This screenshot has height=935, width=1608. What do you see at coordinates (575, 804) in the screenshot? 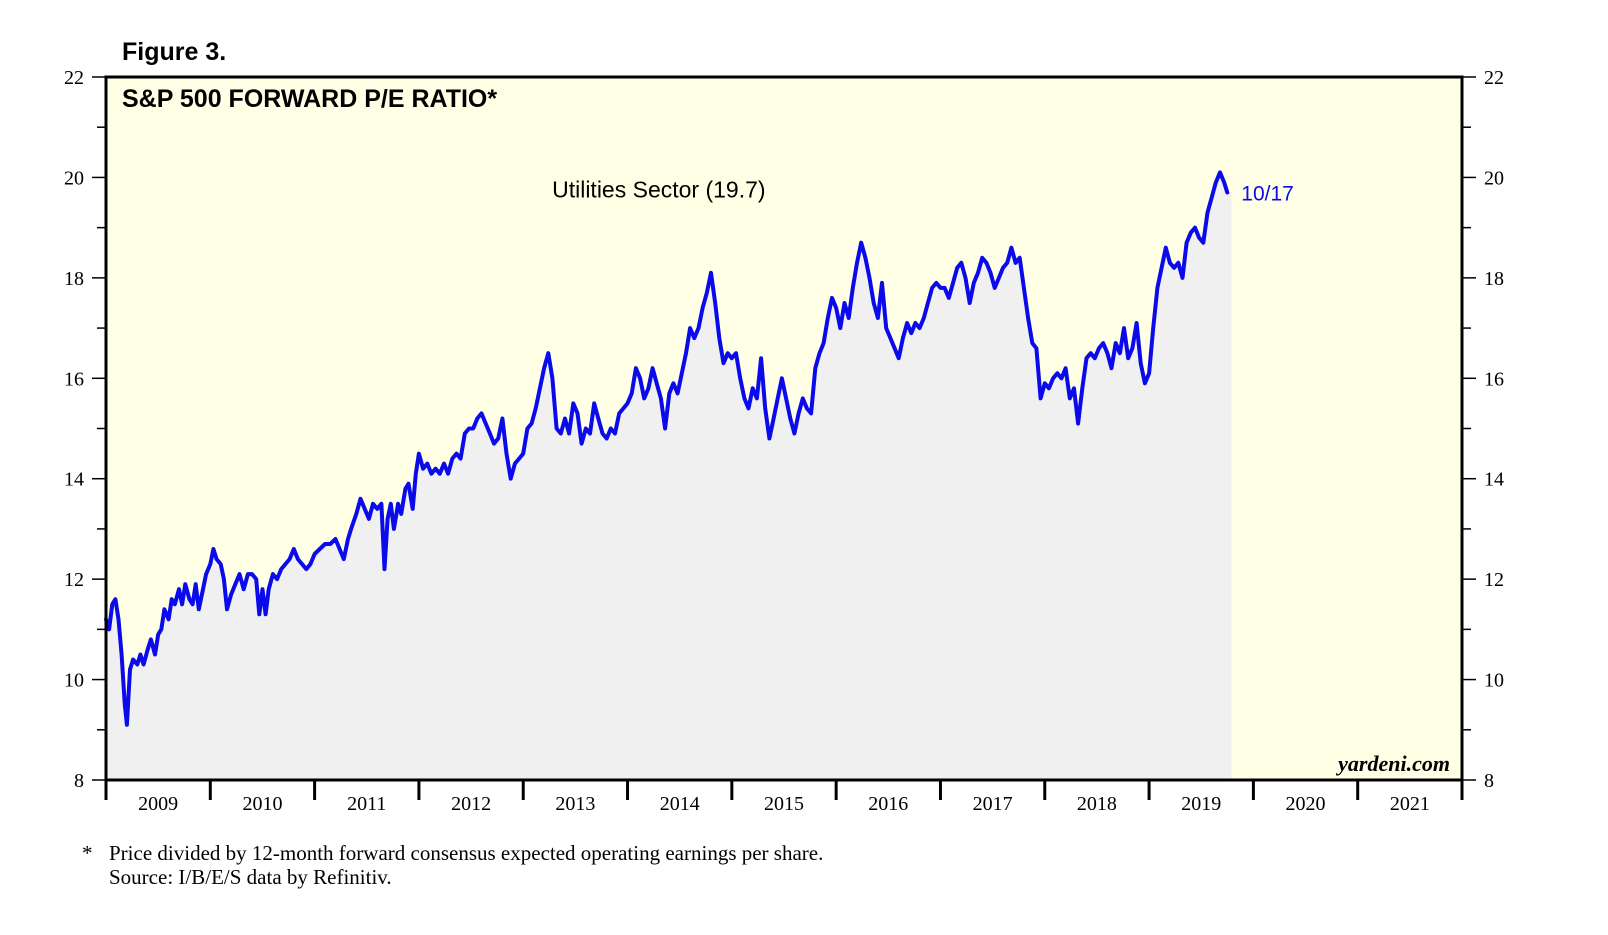
I see `x-tick-label: 2013` at bounding box center [575, 804].